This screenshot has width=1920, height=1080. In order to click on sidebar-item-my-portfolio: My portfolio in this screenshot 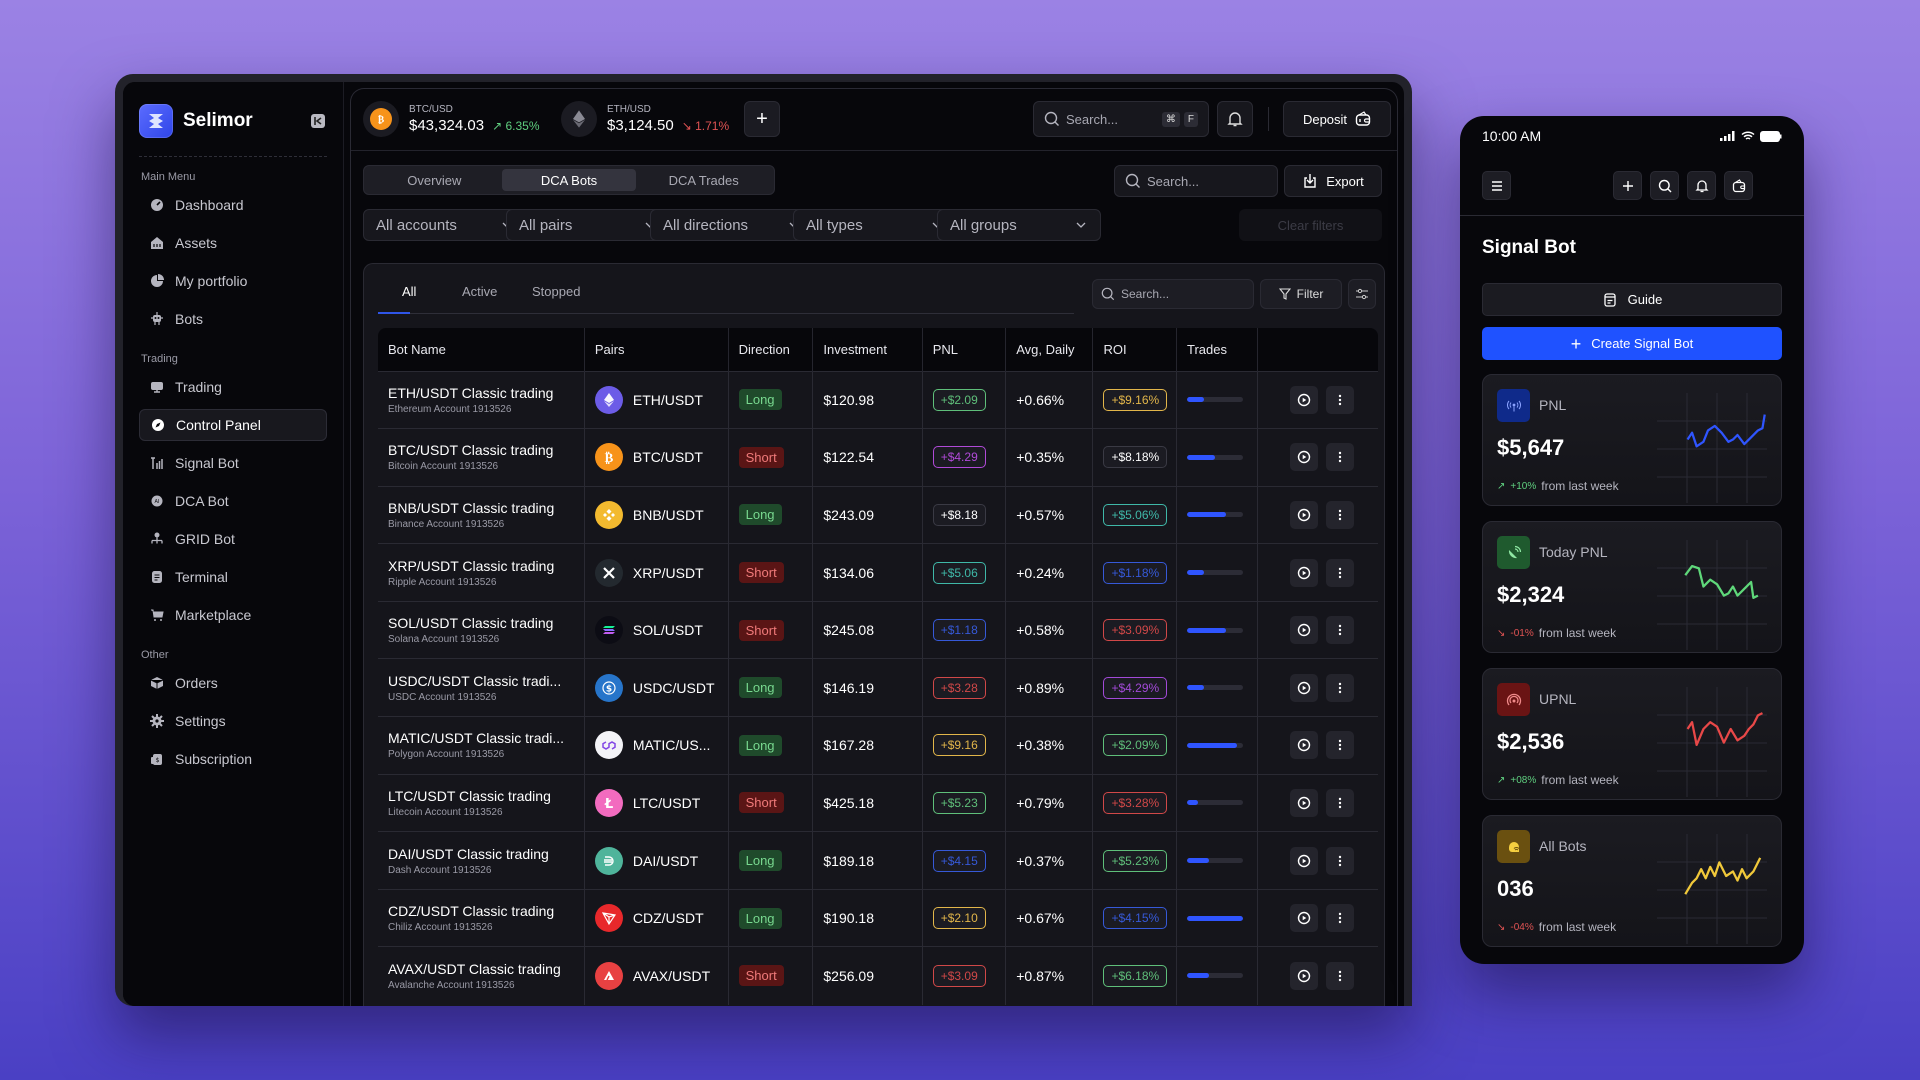, I will do `click(233, 281)`.